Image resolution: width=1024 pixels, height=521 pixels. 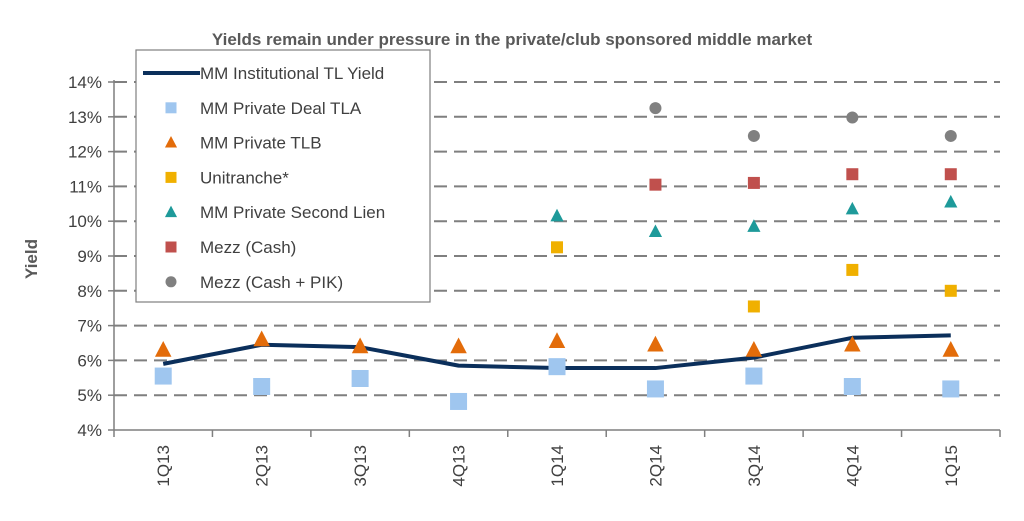 What do you see at coordinates (85, 221) in the screenshot?
I see `y-tick-label: 10%` at bounding box center [85, 221].